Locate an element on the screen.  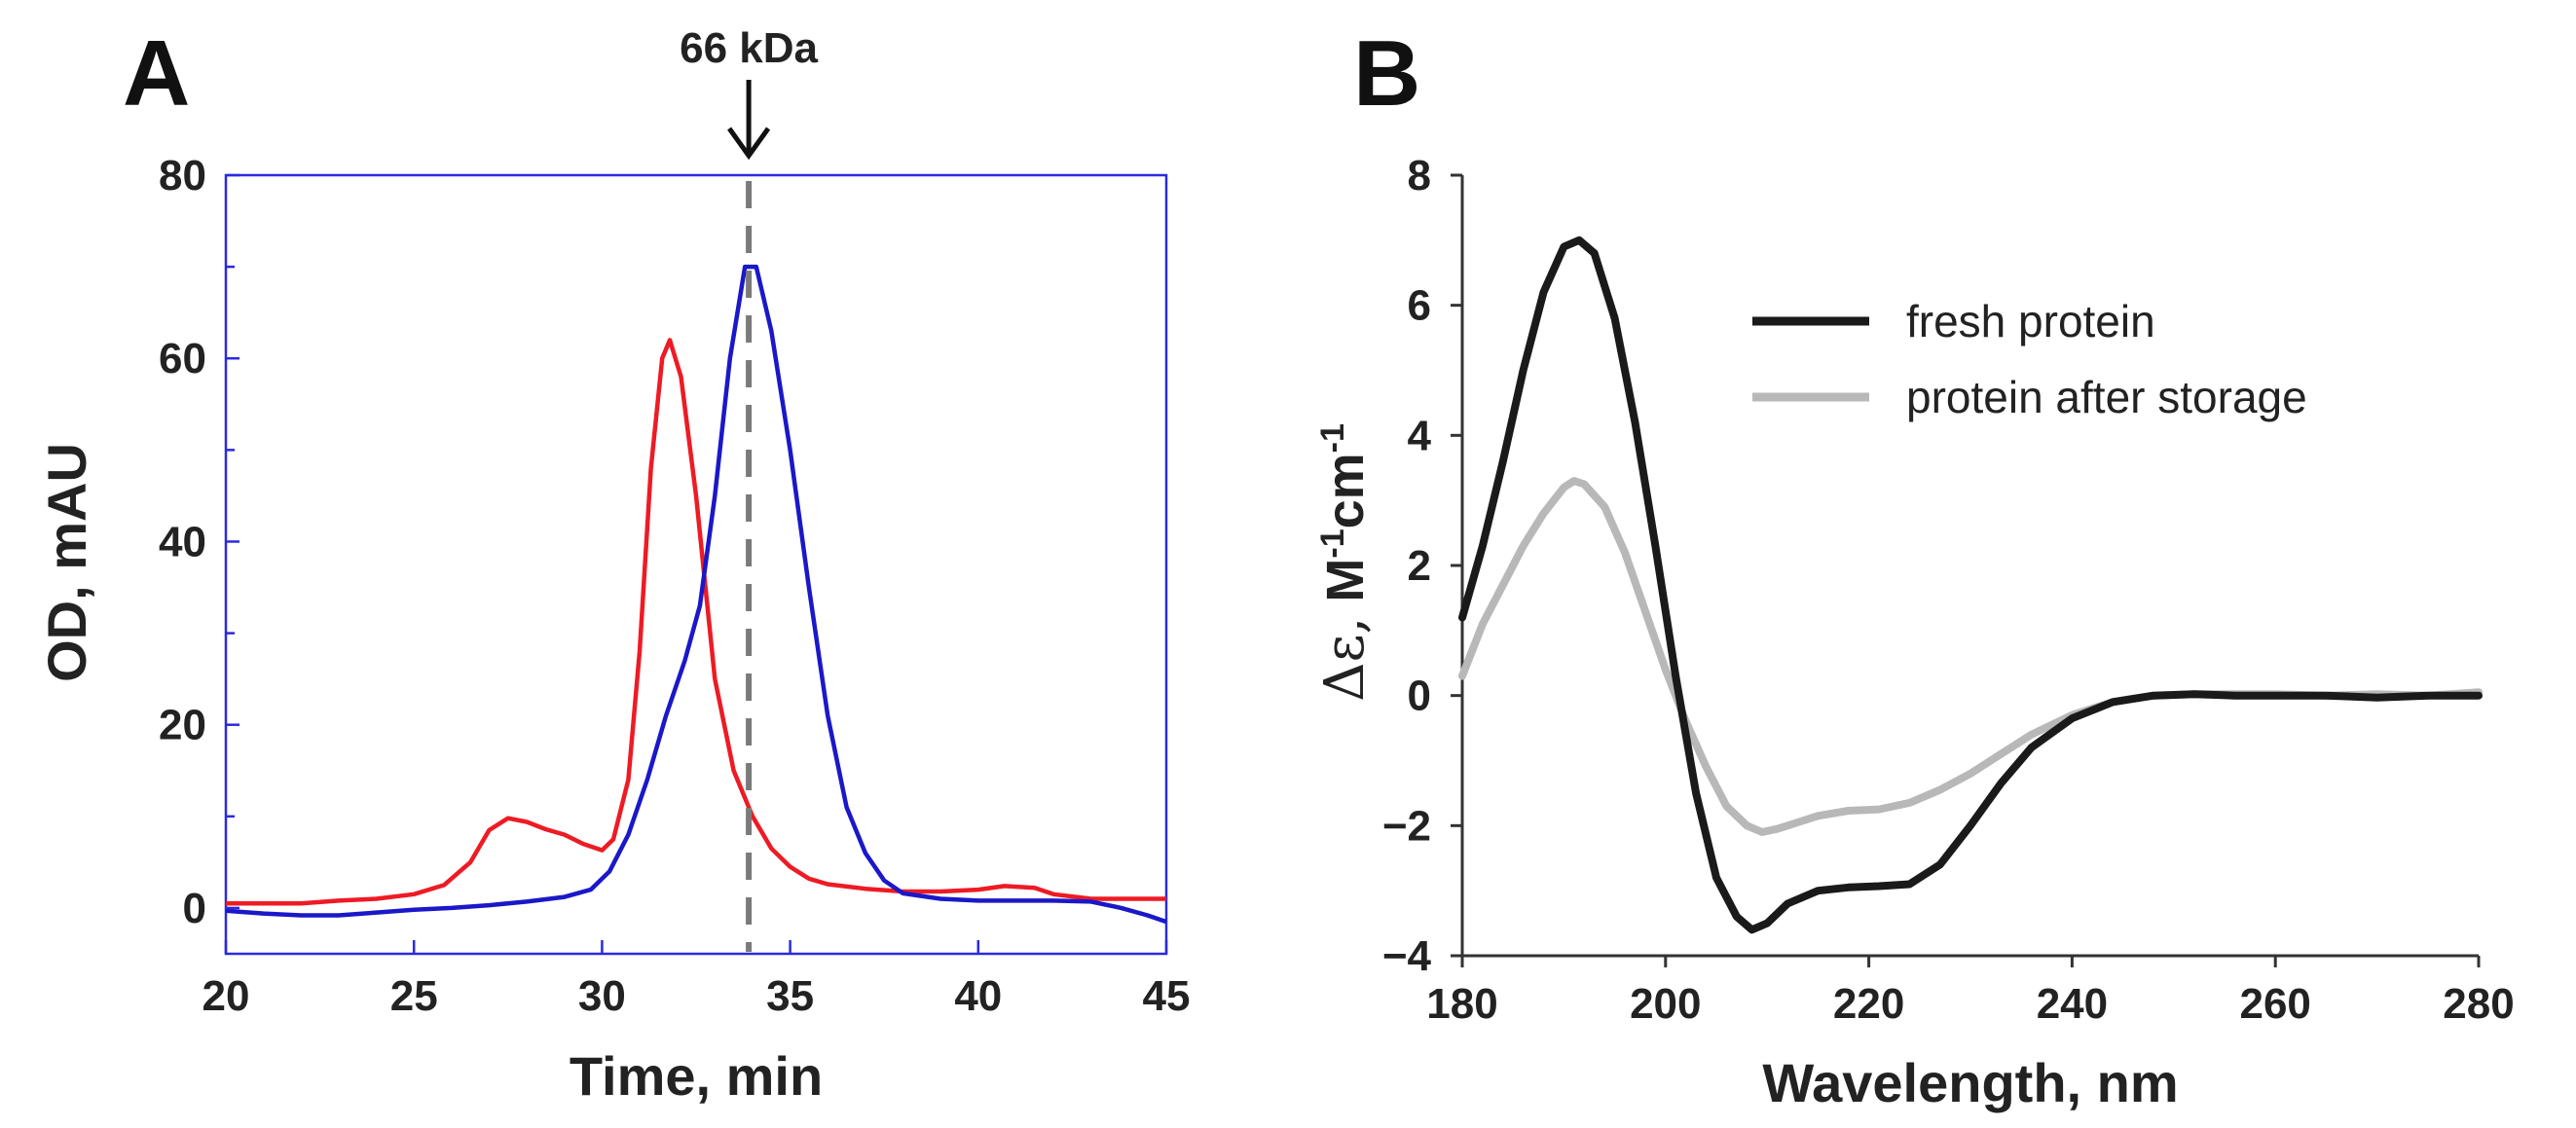
panel-b-y-ticks: −4 −2 0 2 4 6 8 is located at coordinates (1422, 566).